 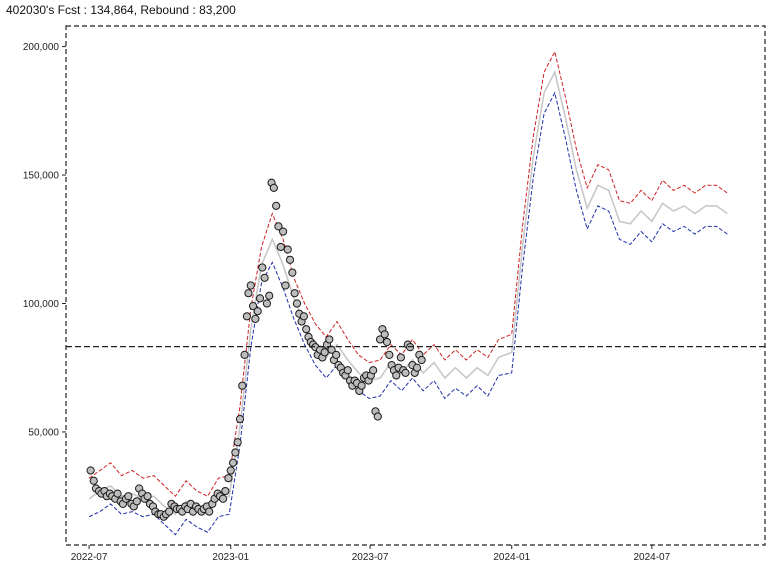 I want to click on y-tick-label: 100,000, so click(x=41, y=304).